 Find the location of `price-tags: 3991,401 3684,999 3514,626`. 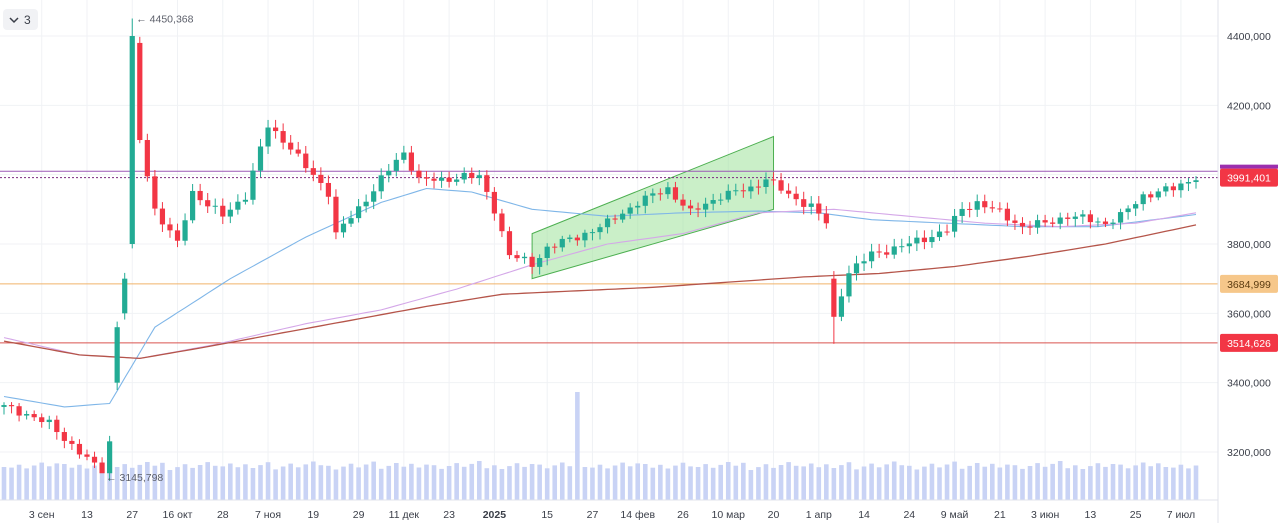

price-tags: 3991,401 3684,999 3514,626 is located at coordinates (1249, 258).